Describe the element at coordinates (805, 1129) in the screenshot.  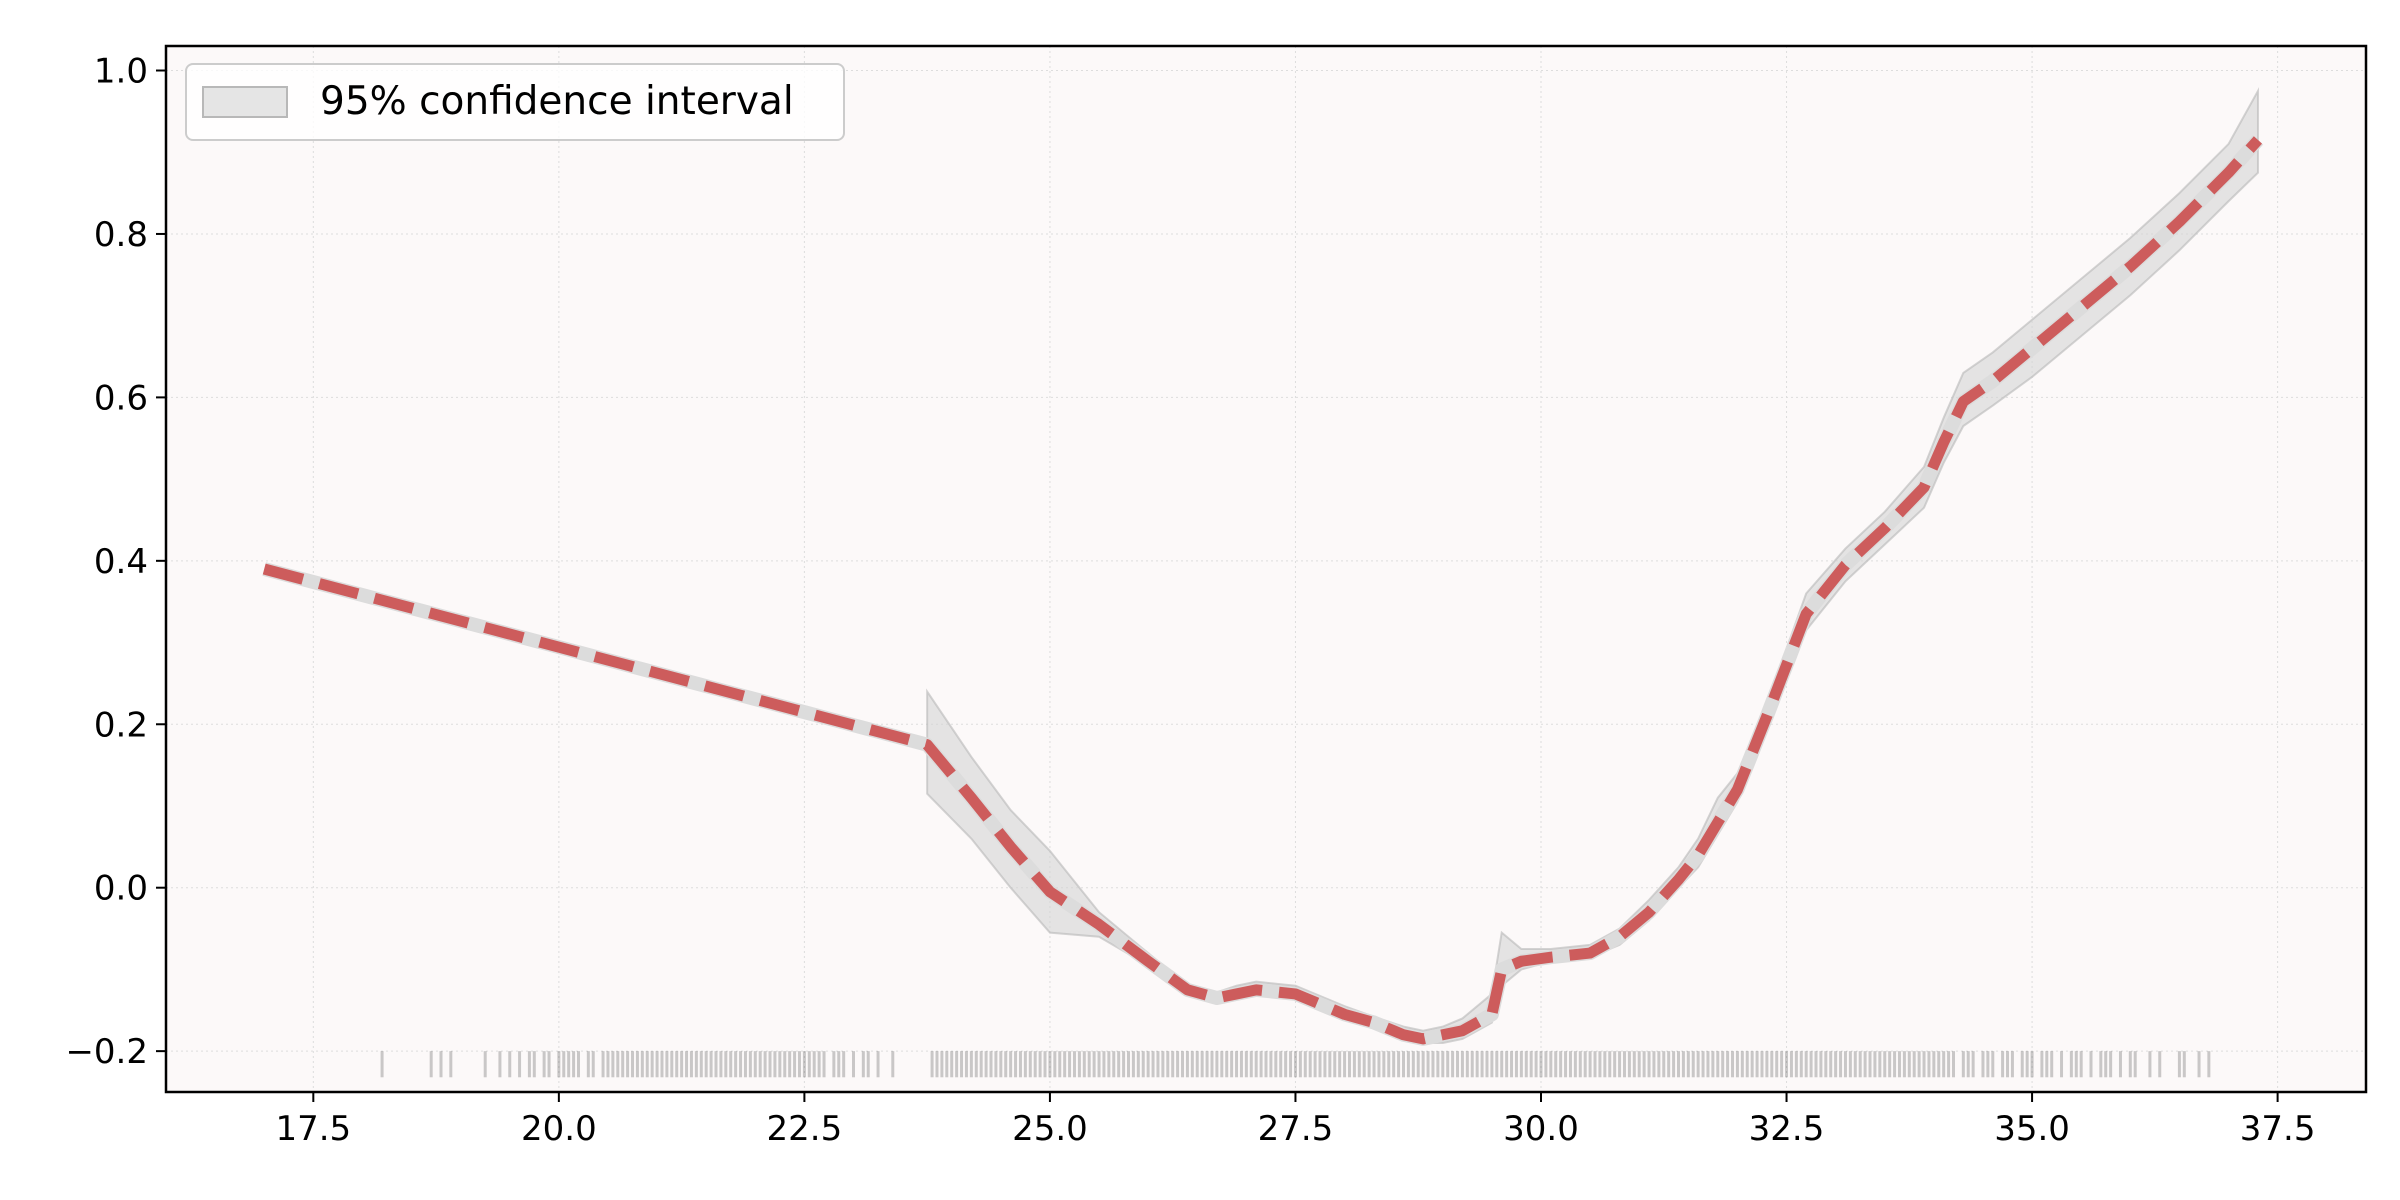
I see `x-tick-label: 22.5` at that location.